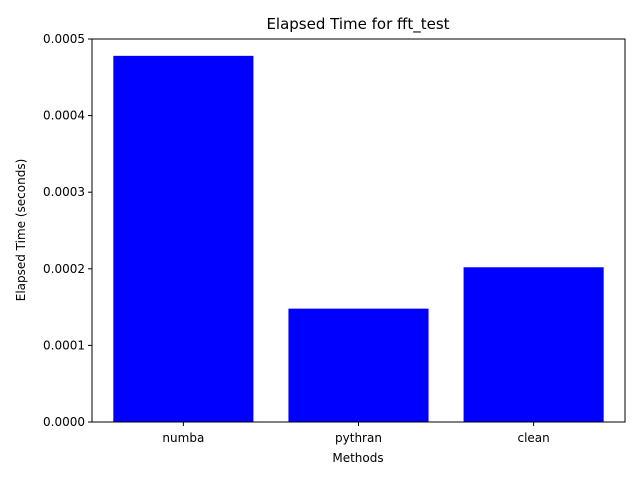 Image resolution: width=640 pixels, height=480 pixels. What do you see at coordinates (64, 39) in the screenshot?
I see `y-tick-label: 0.0005` at bounding box center [64, 39].